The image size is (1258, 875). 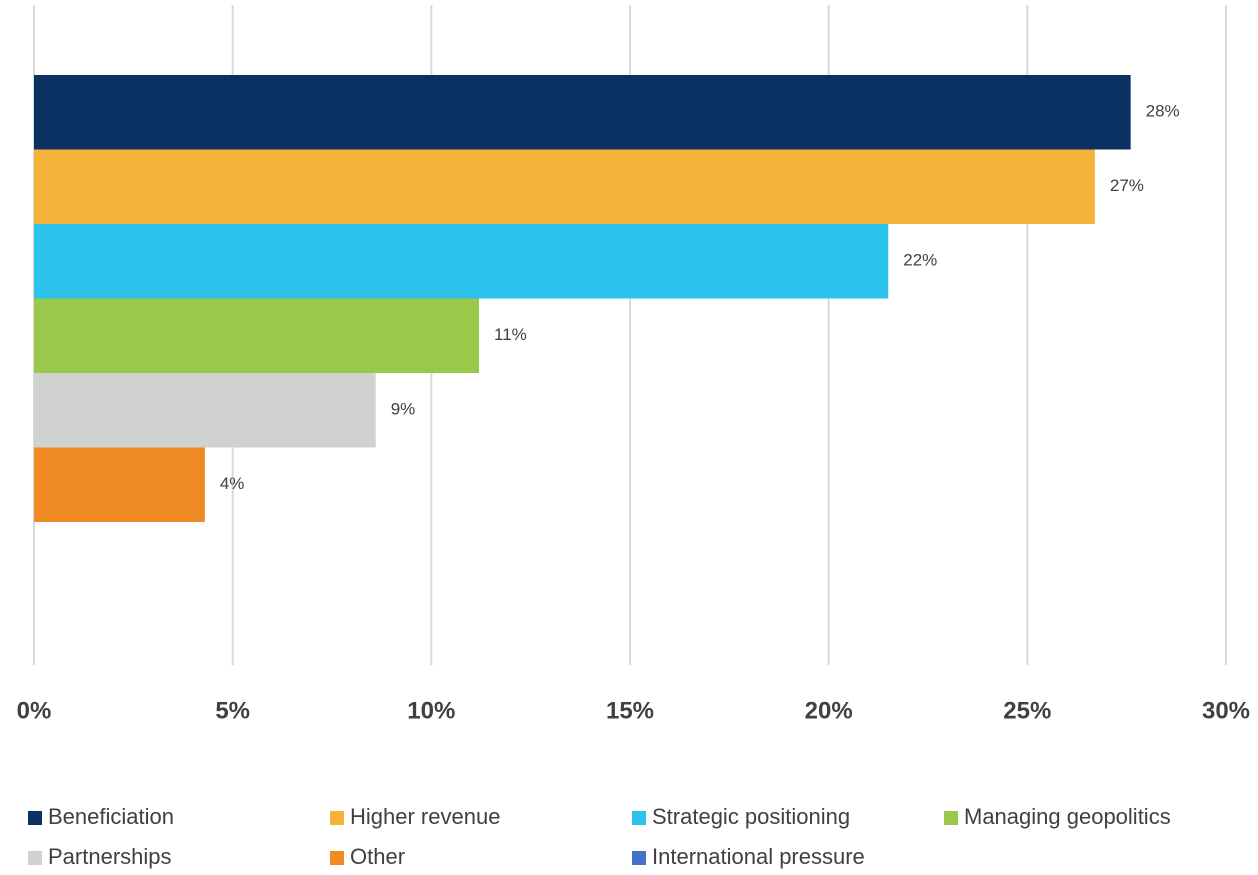 I want to click on value-label: 22%, so click(x=920, y=260).